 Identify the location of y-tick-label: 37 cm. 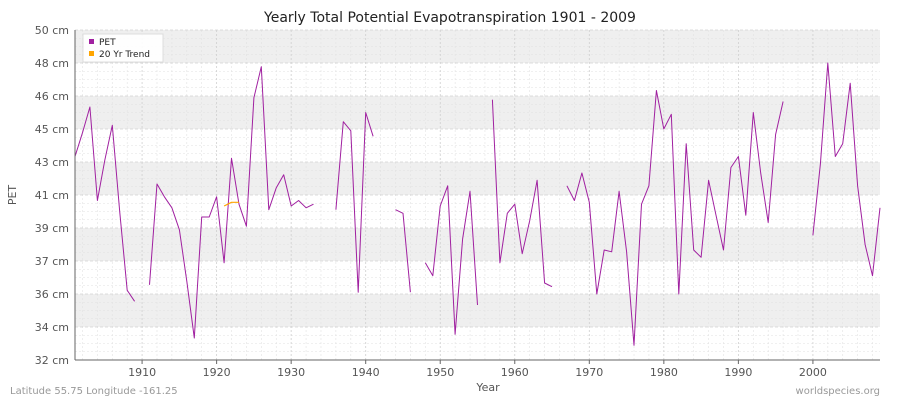
(52, 261).